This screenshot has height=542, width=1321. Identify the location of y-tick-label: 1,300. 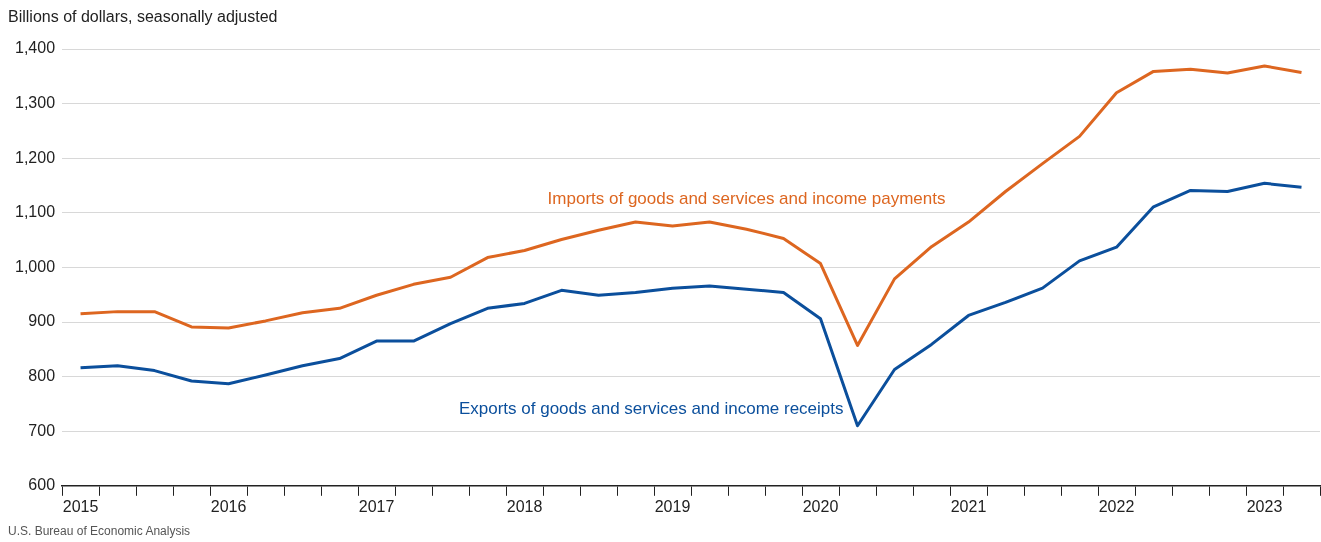
(35, 103).